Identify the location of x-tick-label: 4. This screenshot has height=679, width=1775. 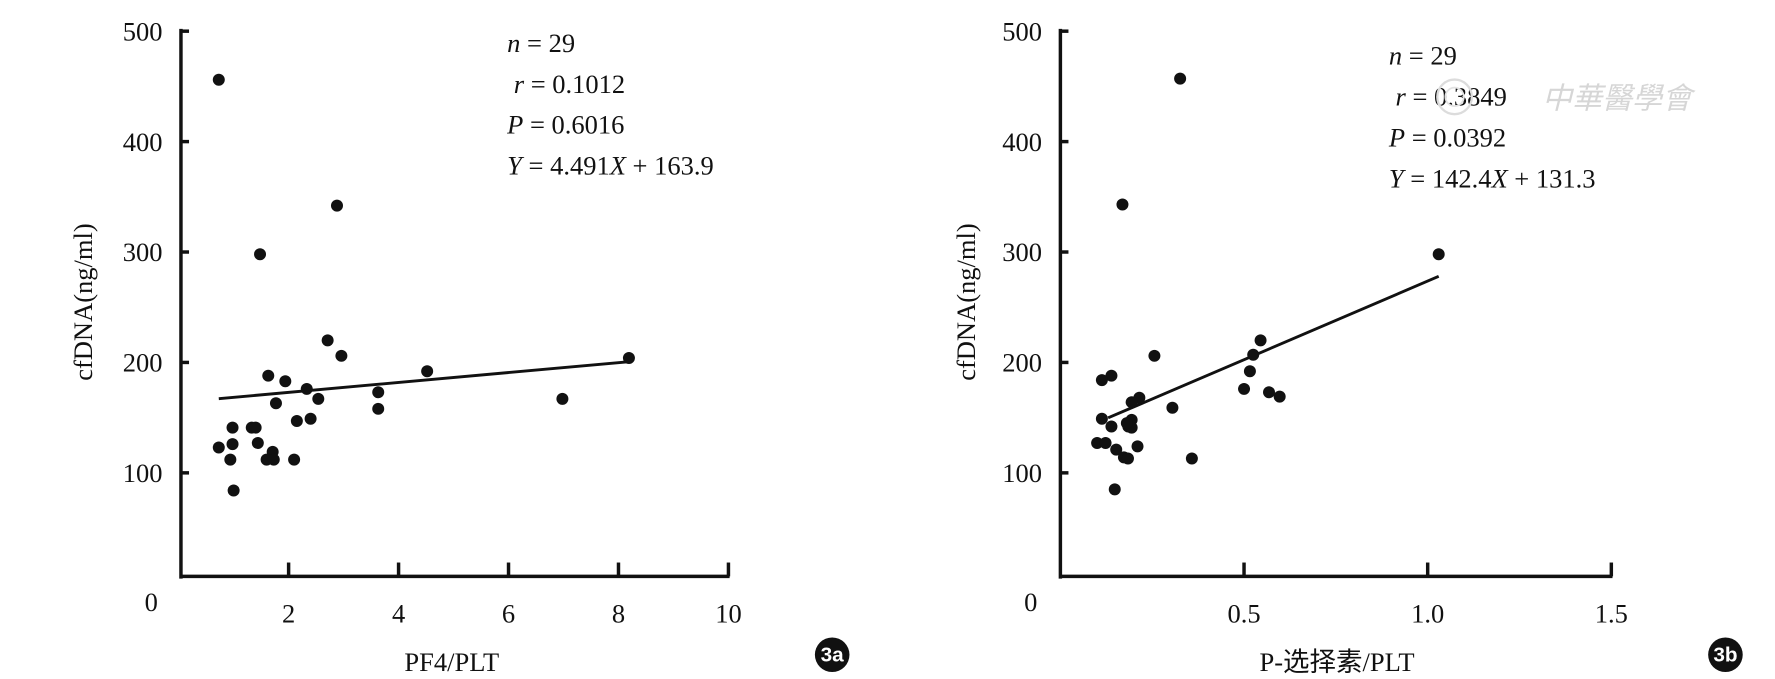
(398, 613).